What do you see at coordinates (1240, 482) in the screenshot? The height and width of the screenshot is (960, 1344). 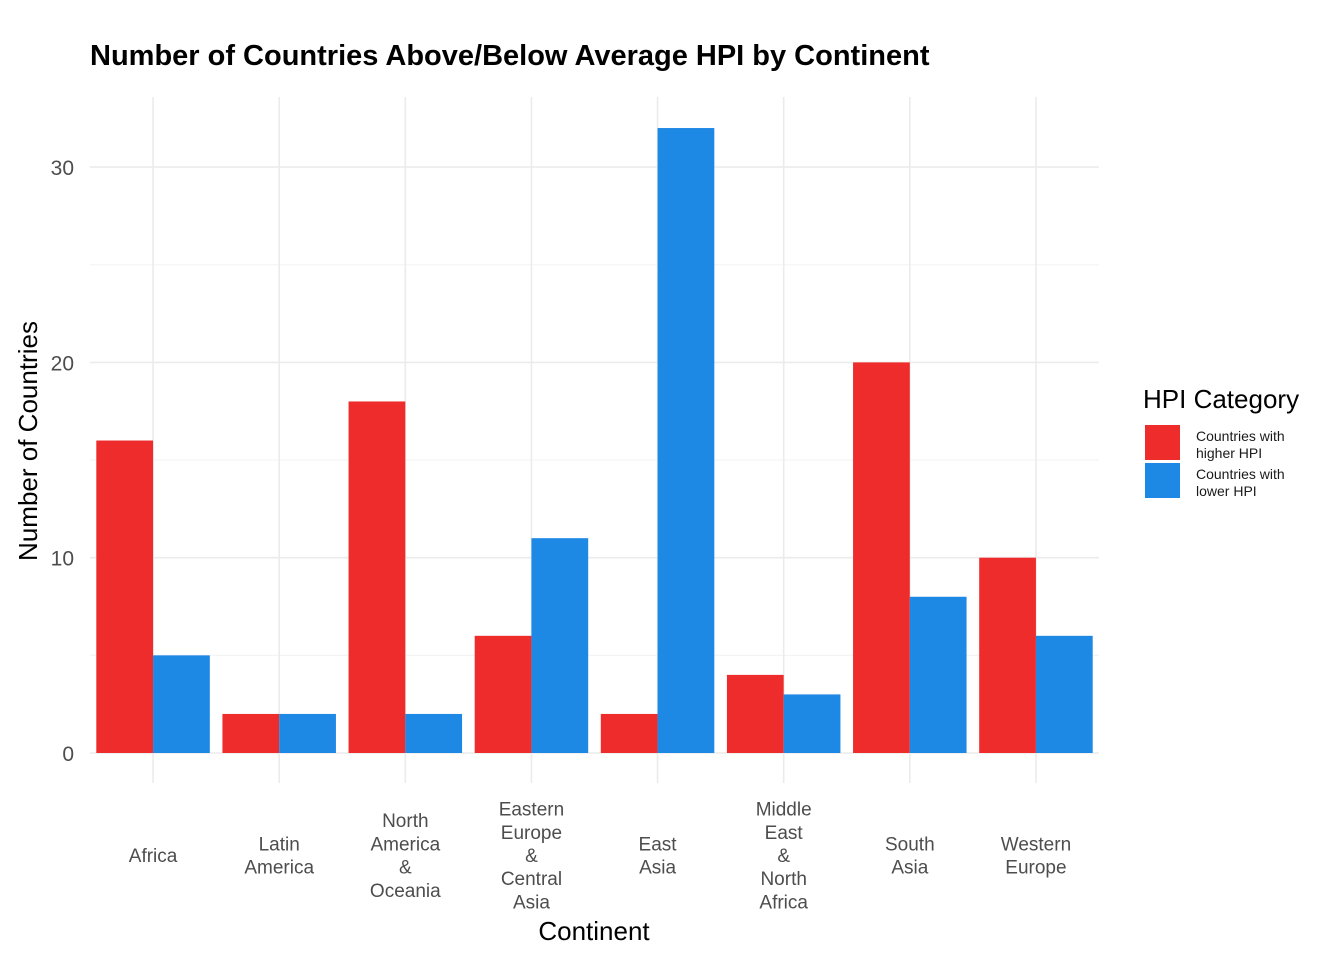 I see `legend-label: Countries with lower HPI` at bounding box center [1240, 482].